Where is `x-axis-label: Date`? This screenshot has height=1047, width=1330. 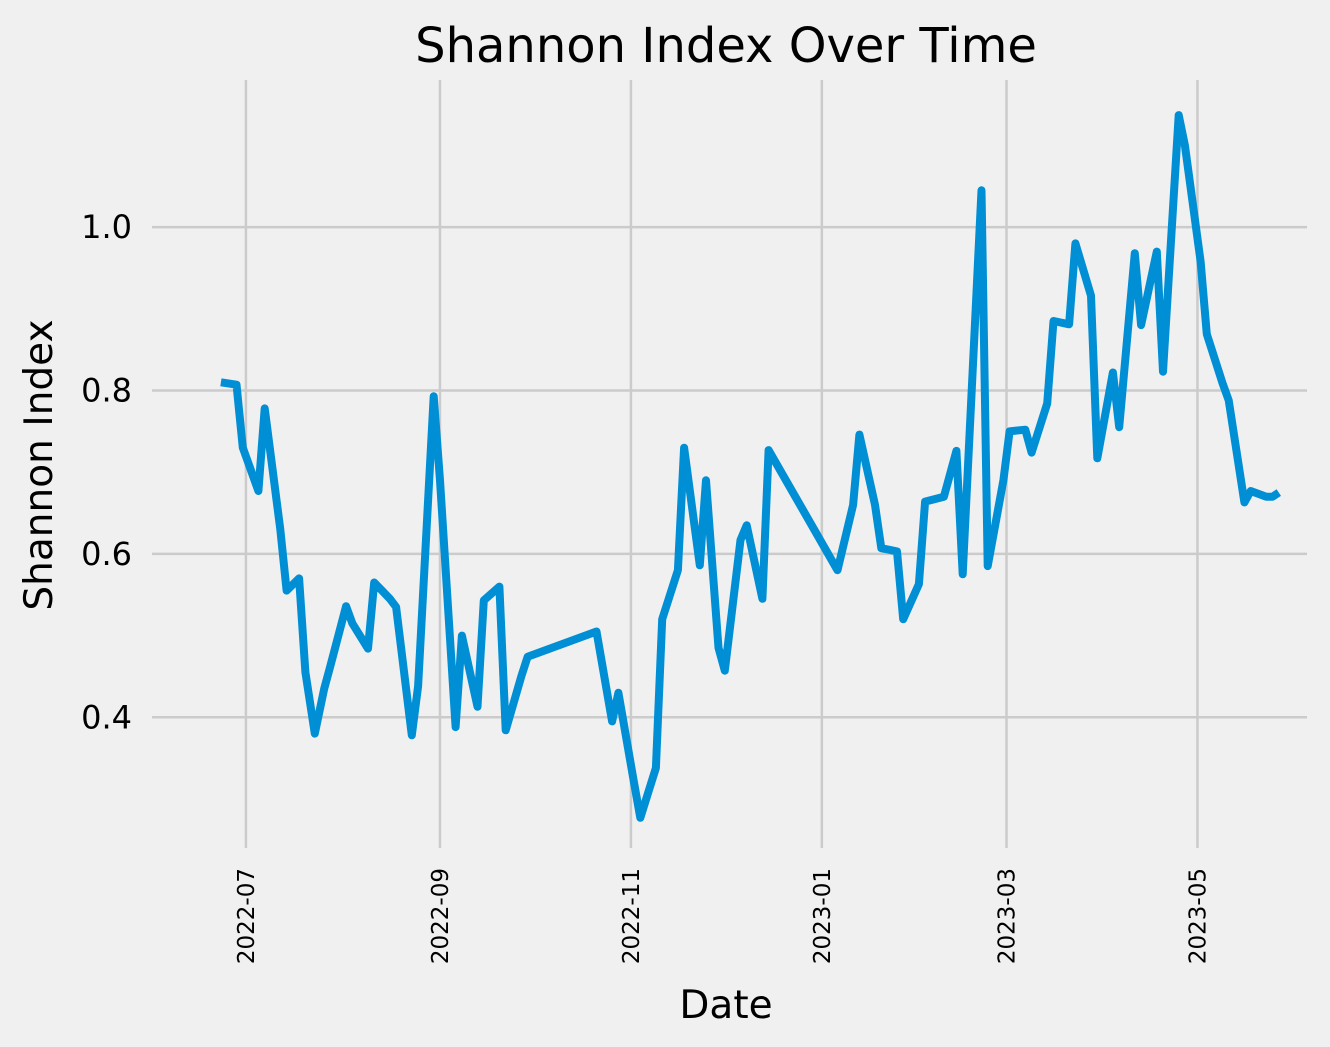 x-axis-label: Date is located at coordinates (725, 1005).